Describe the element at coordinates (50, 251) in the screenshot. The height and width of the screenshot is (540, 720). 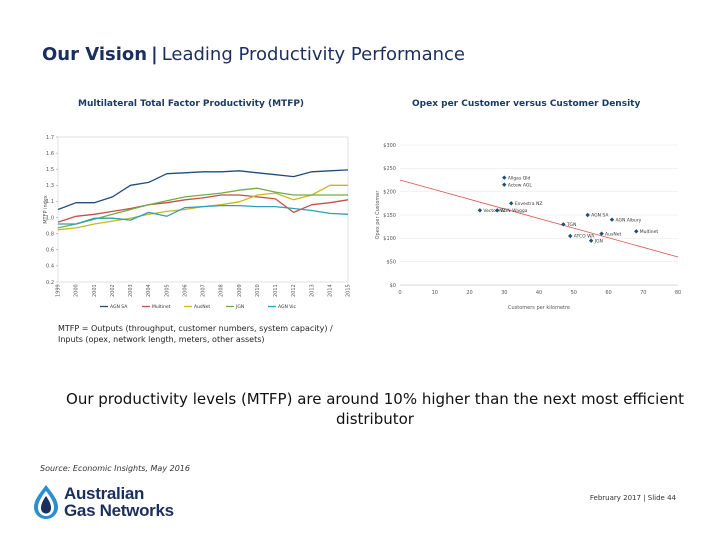
I see `y-tick-label: 0.6` at that location.